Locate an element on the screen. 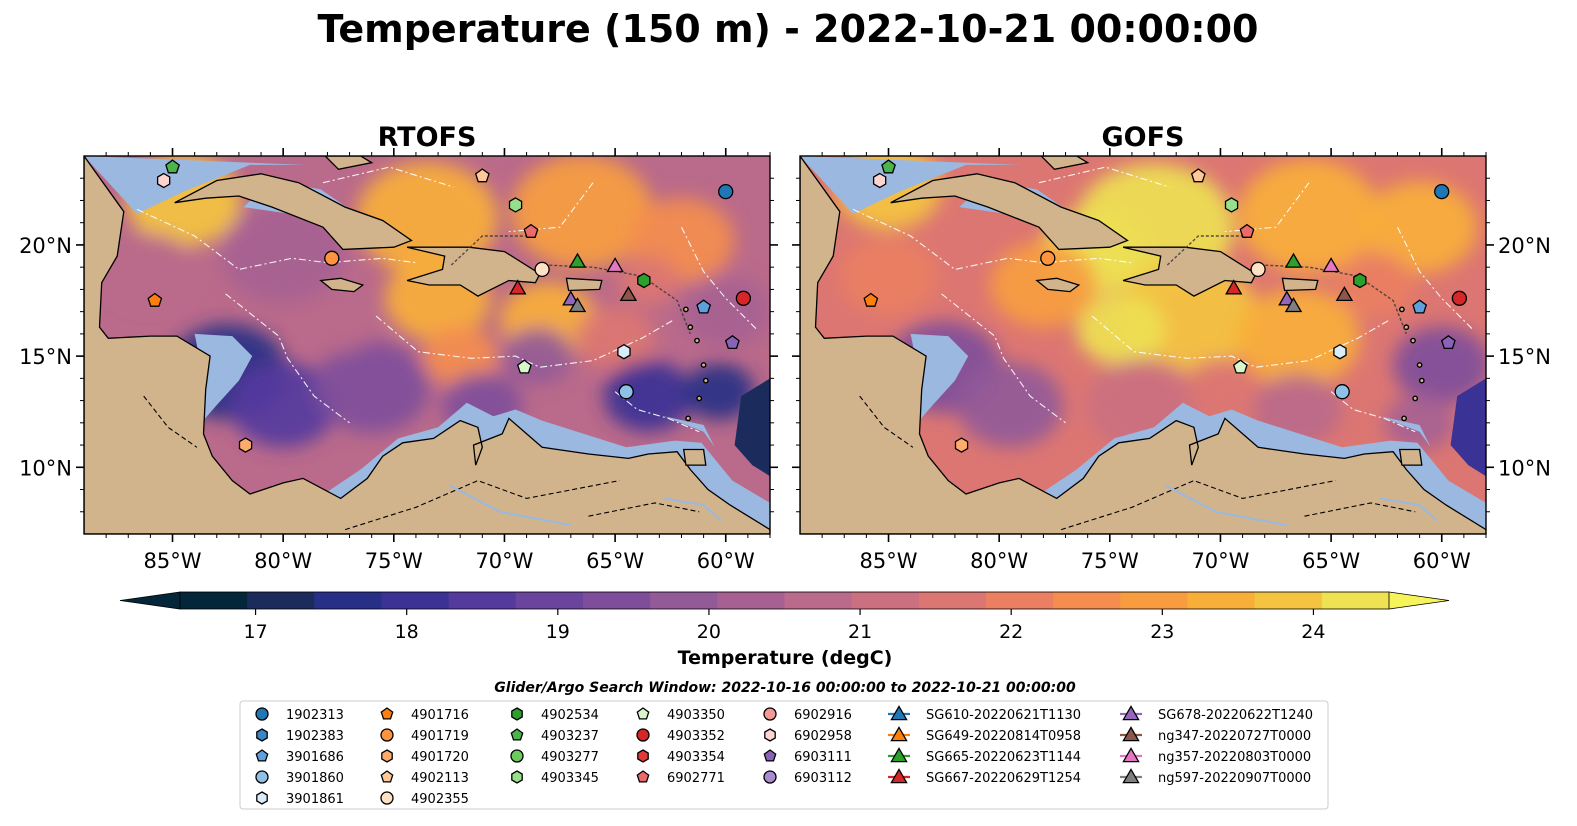 The width and height of the screenshot is (1577, 826). colorbar-label: Temperature (degC) is located at coordinates (785, 658).